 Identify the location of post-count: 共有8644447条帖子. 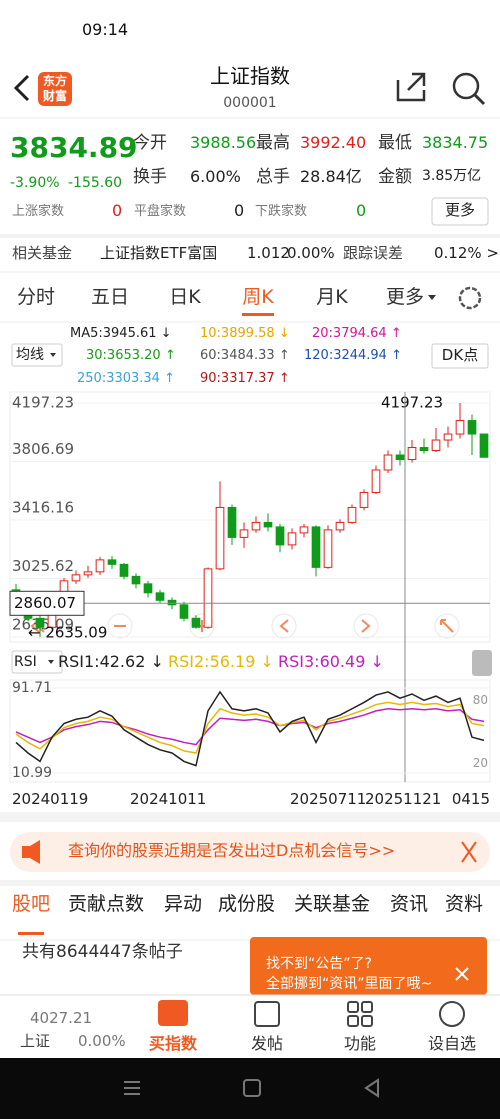
(102, 952).